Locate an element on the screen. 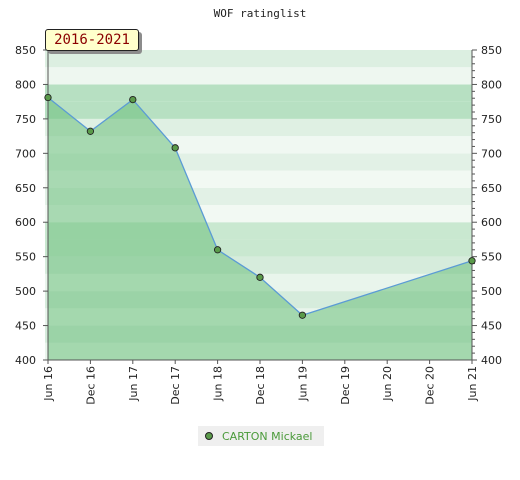 Image resolution: width=520 pixels, height=480 pixels. y-tick-label-right: 650 is located at coordinates (491, 188).